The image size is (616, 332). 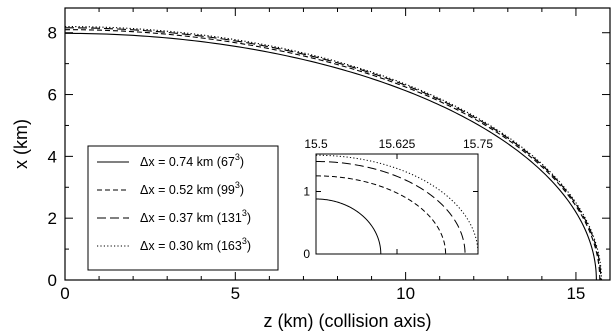 What do you see at coordinates (235, 293) in the screenshot?
I see `x-tick-label: 5` at bounding box center [235, 293].